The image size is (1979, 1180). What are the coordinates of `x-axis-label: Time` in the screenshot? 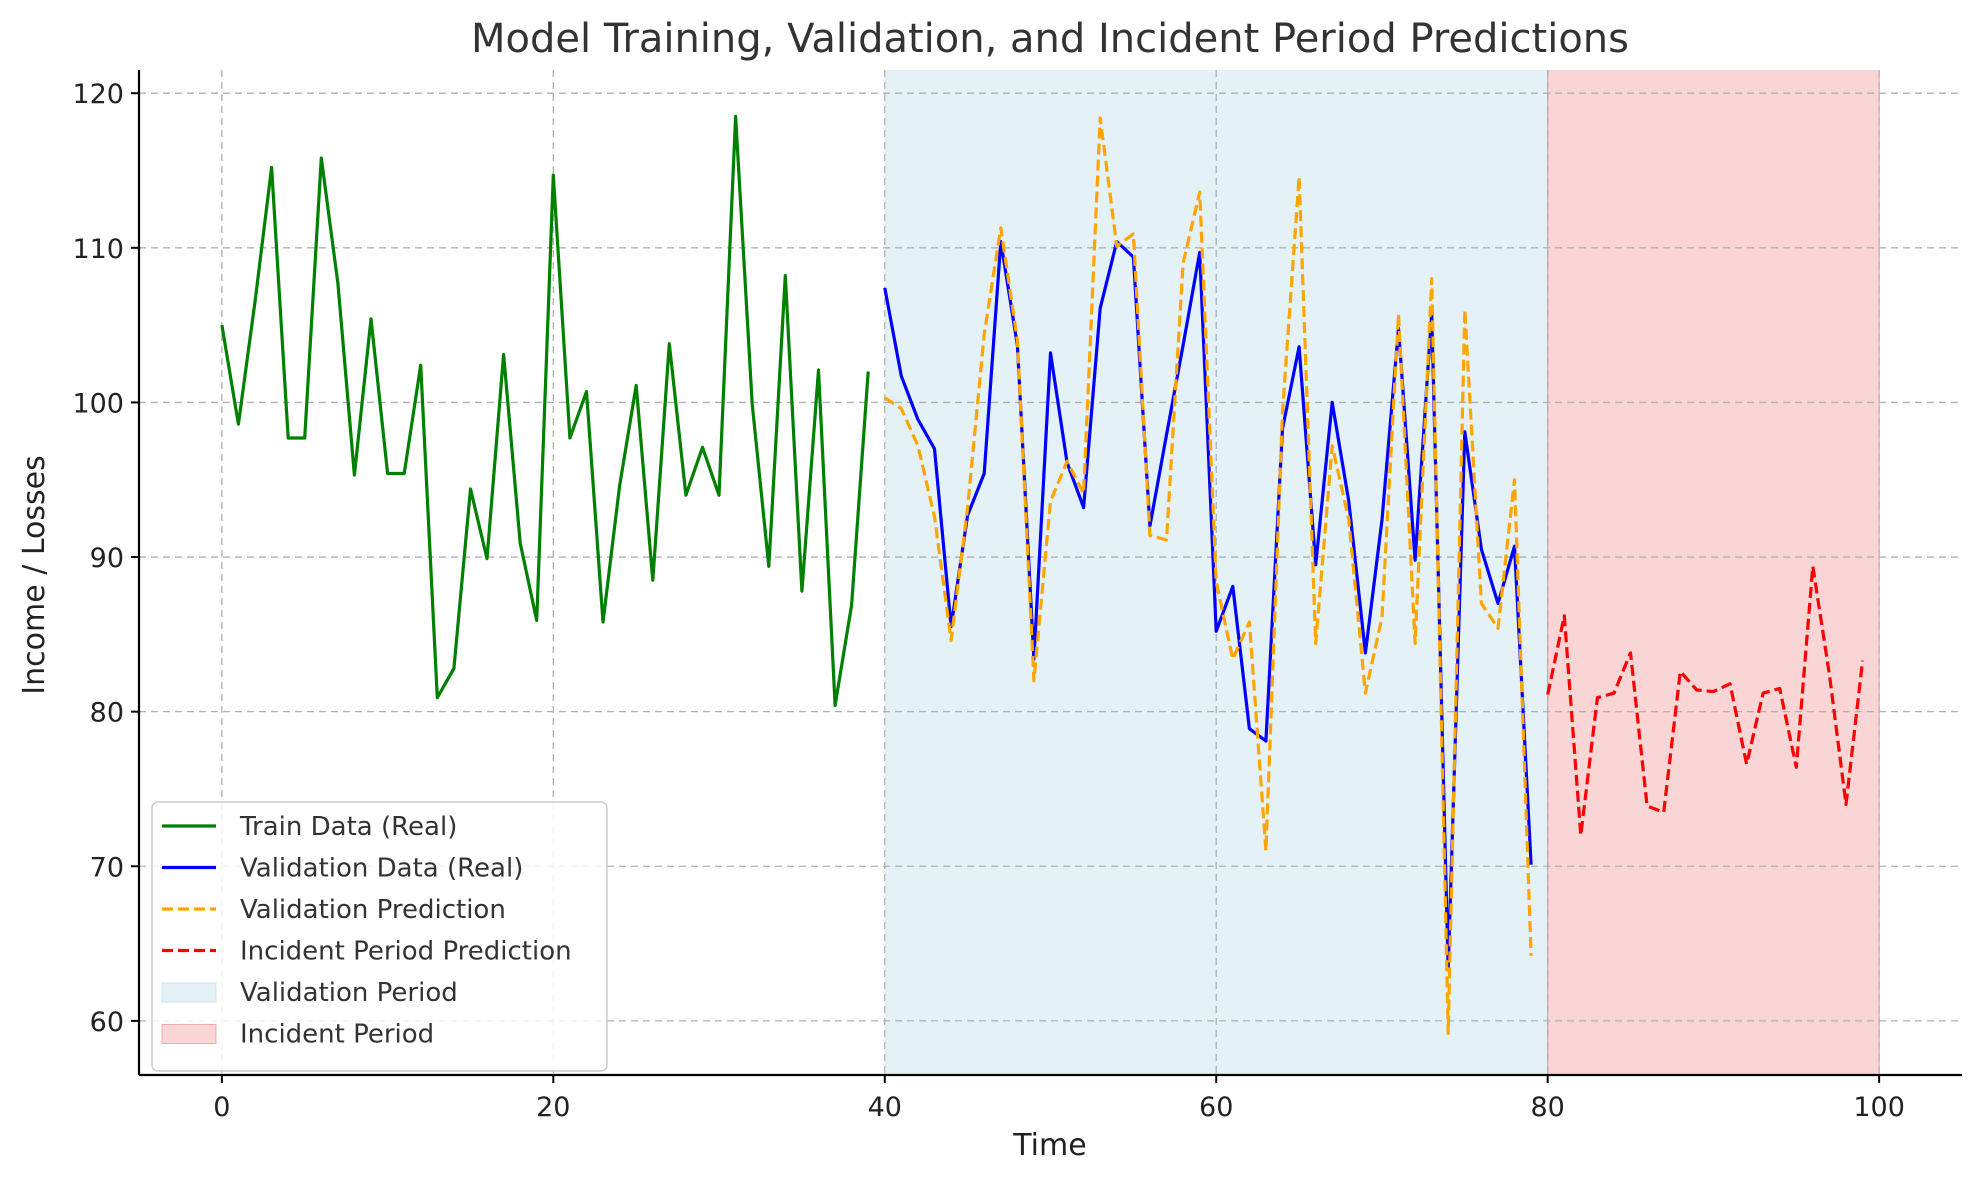 It's located at (1049, 1145).